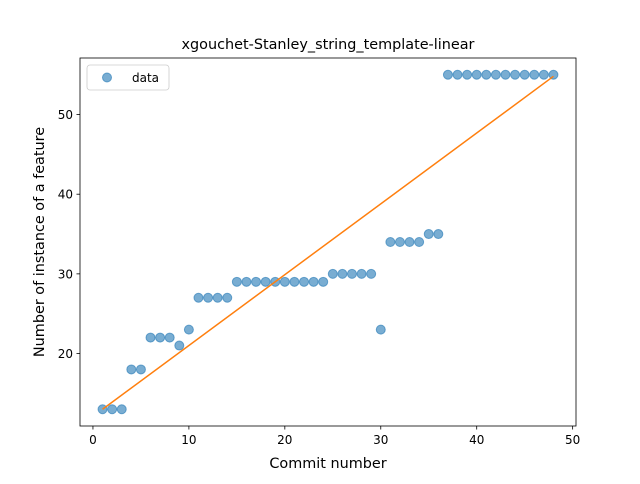  What do you see at coordinates (40, 242) in the screenshot?
I see `y-axis-label: Number of instance of a feature` at bounding box center [40, 242].